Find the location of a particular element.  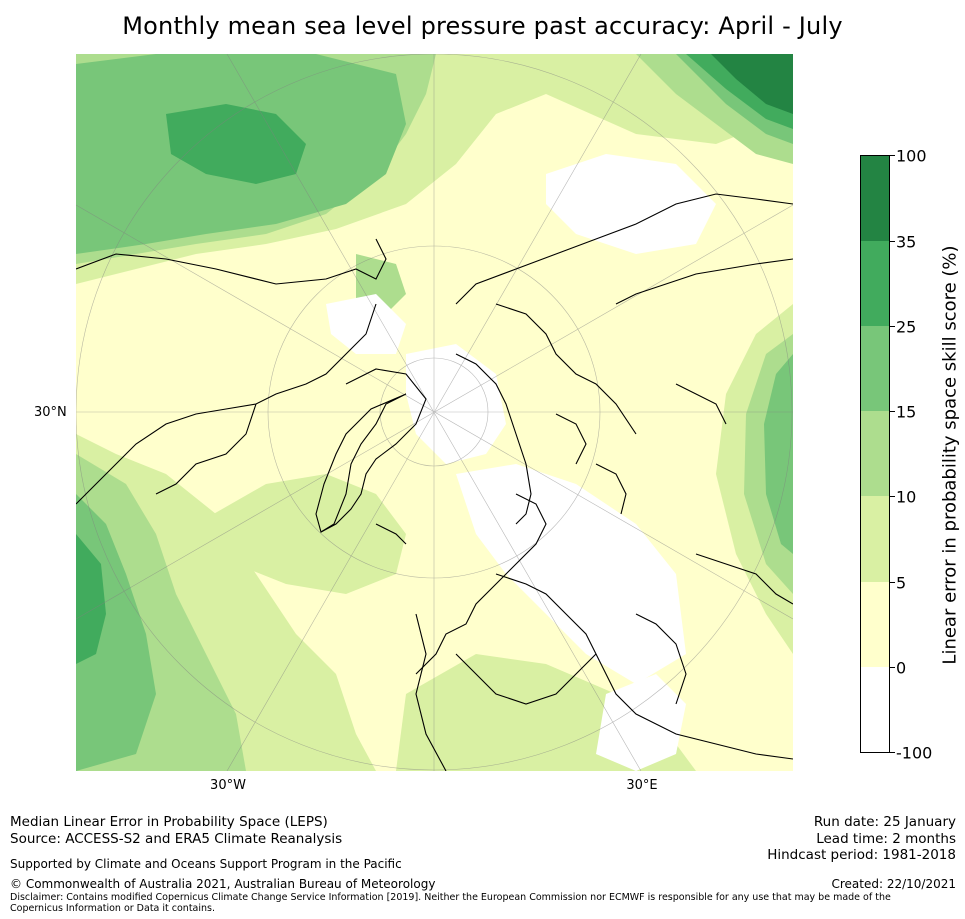

footer-run-date: Run date: 25 January is located at coordinates (884, 822).